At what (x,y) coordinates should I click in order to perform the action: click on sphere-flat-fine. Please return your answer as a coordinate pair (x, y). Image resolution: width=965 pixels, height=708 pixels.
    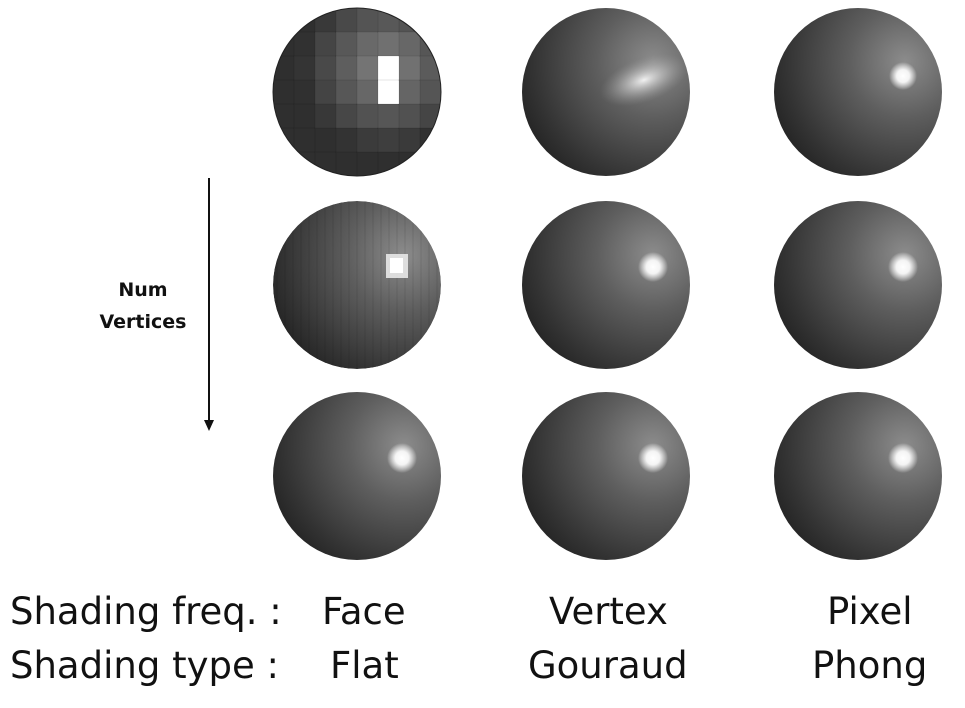
    Looking at the image, I should click on (357, 476).